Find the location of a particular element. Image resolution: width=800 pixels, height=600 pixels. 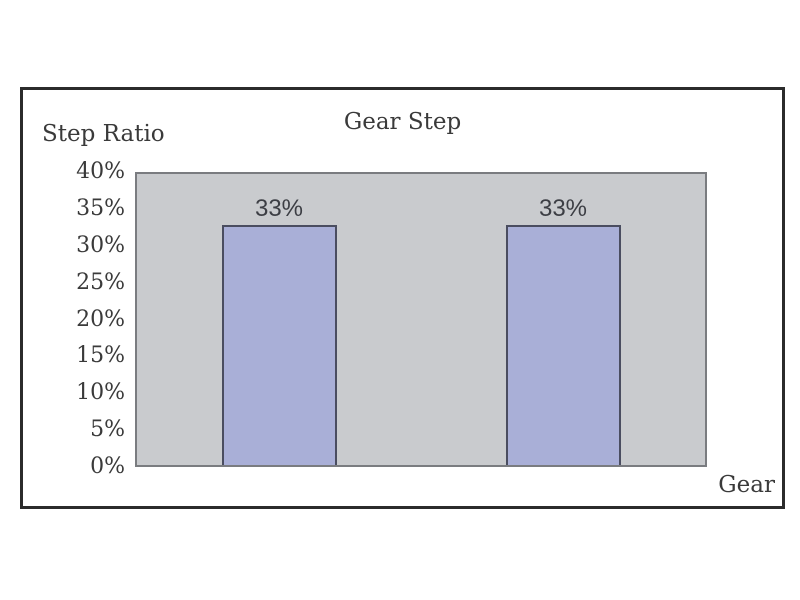

y-axis-ticks: 40% 35% 30% 25% 20% 15% 10% 5% 0% is located at coordinates (74, 319).